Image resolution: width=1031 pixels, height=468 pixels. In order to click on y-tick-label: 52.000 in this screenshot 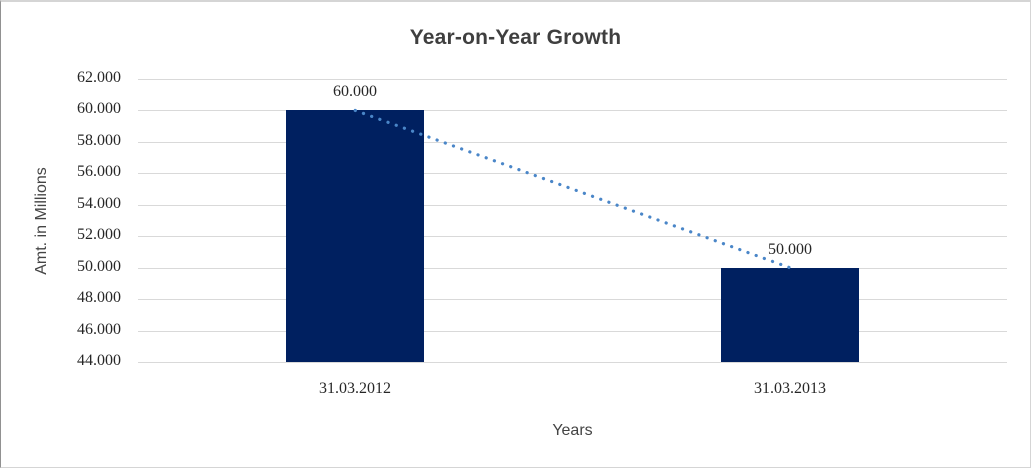, I will do `click(99, 234)`.